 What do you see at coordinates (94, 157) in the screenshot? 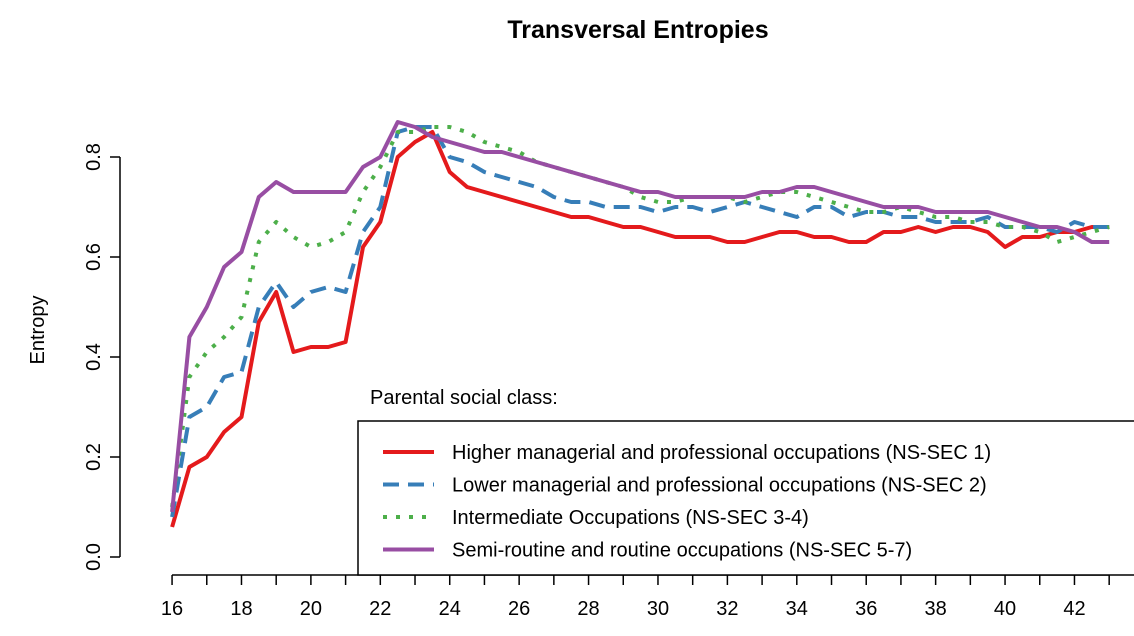
I see `y-tick-label: 0.8` at bounding box center [94, 157].